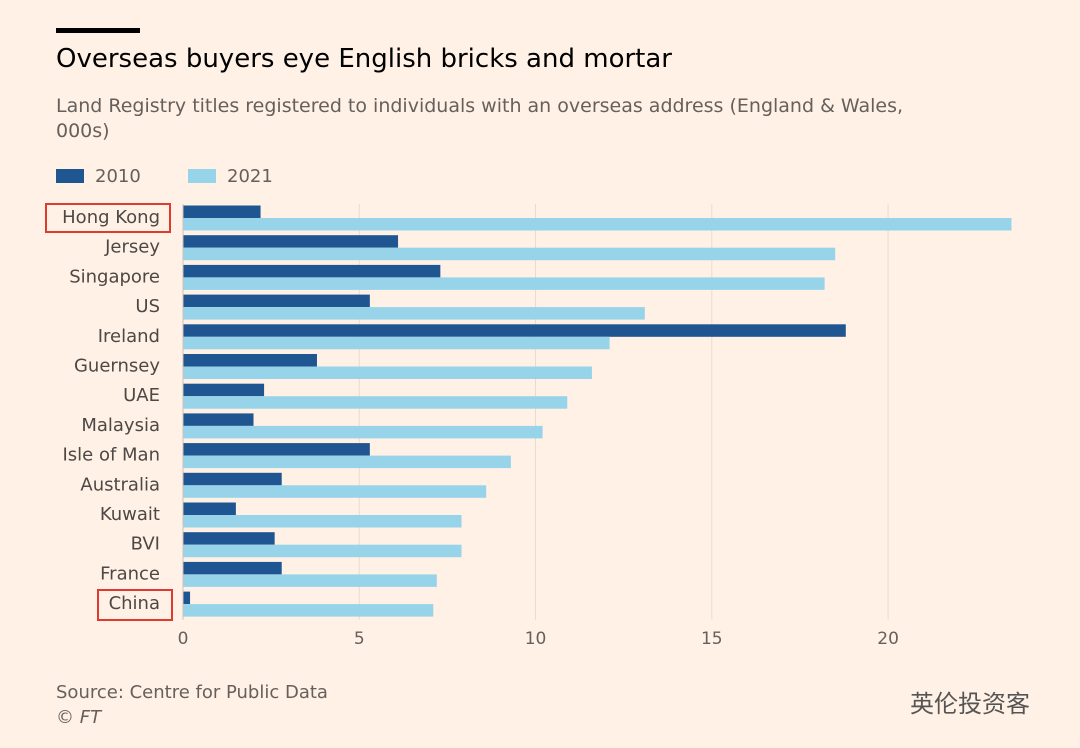  What do you see at coordinates (145, 544) in the screenshot?
I see `y-tick-label: BVI` at bounding box center [145, 544].